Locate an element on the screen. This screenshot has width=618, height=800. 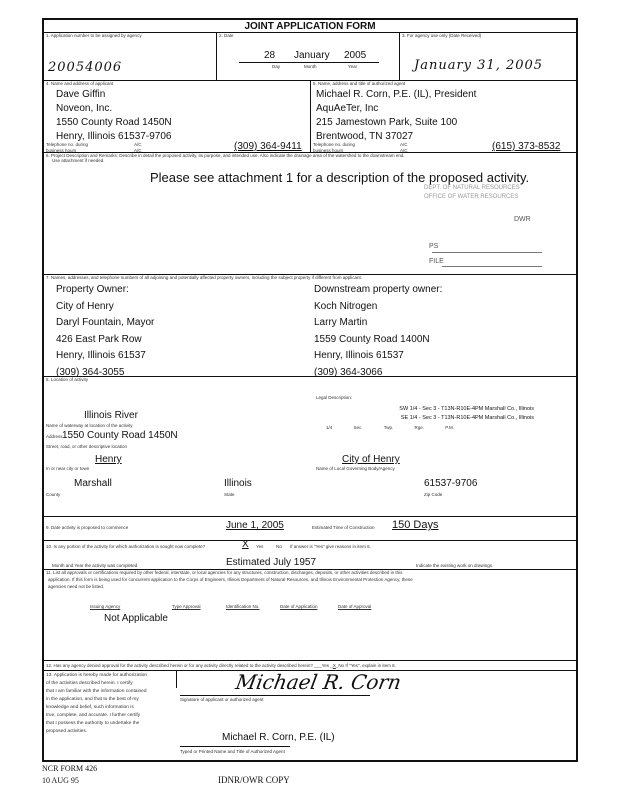
stamp-dwr: DWR is located at coordinates (522, 219).